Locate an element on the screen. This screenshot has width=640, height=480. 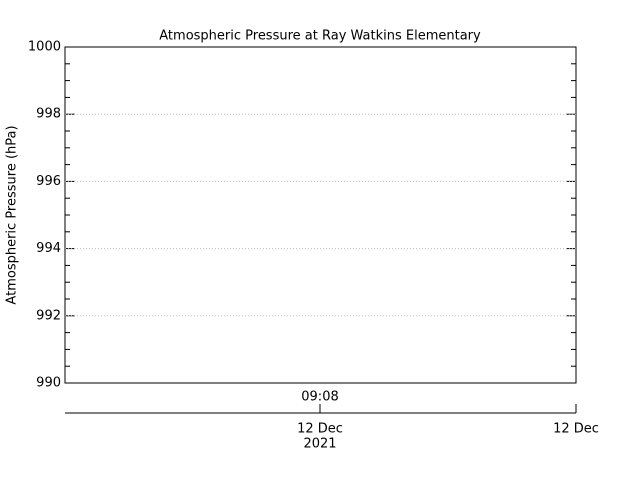
y-tick-label: 992 is located at coordinates (48, 315).